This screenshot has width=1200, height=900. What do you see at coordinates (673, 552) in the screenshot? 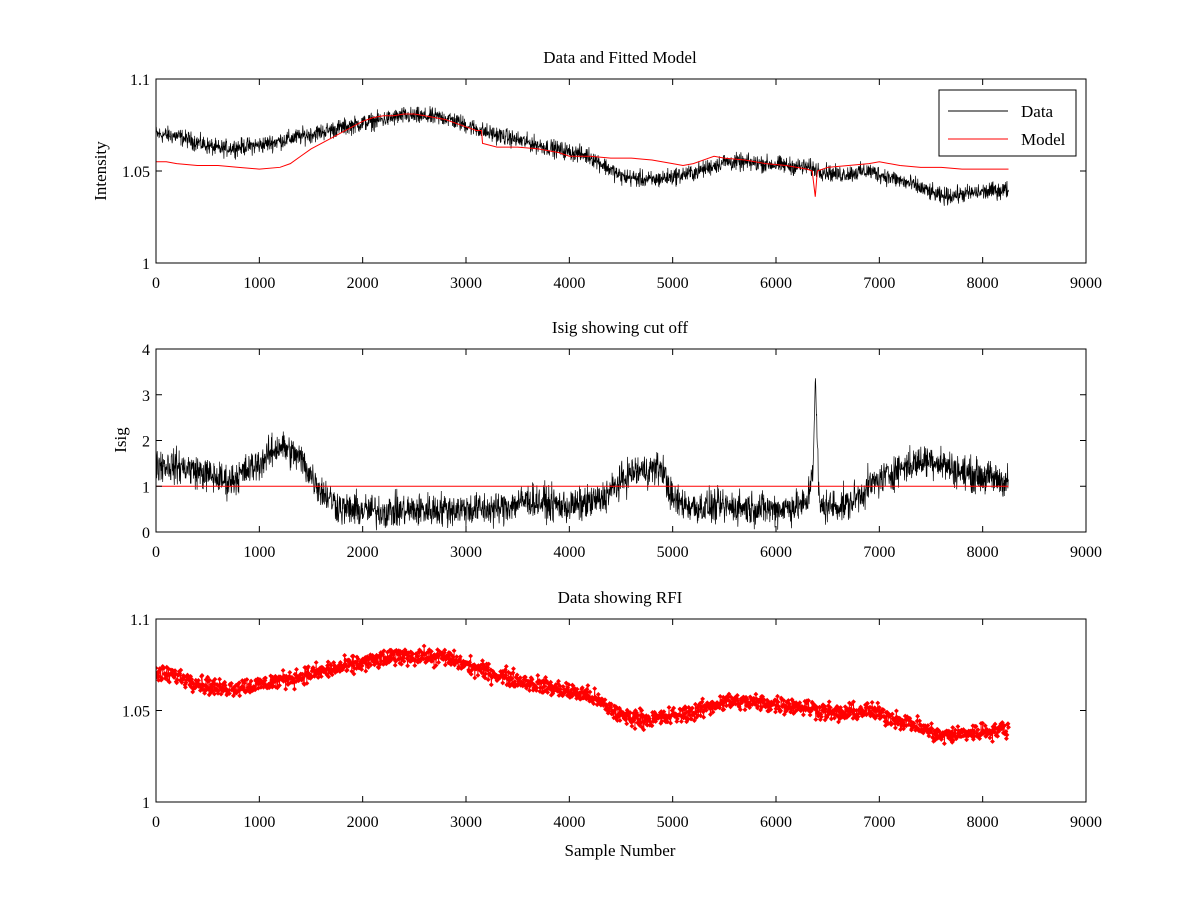
I see `x-tick-label: 5000` at bounding box center [673, 552].